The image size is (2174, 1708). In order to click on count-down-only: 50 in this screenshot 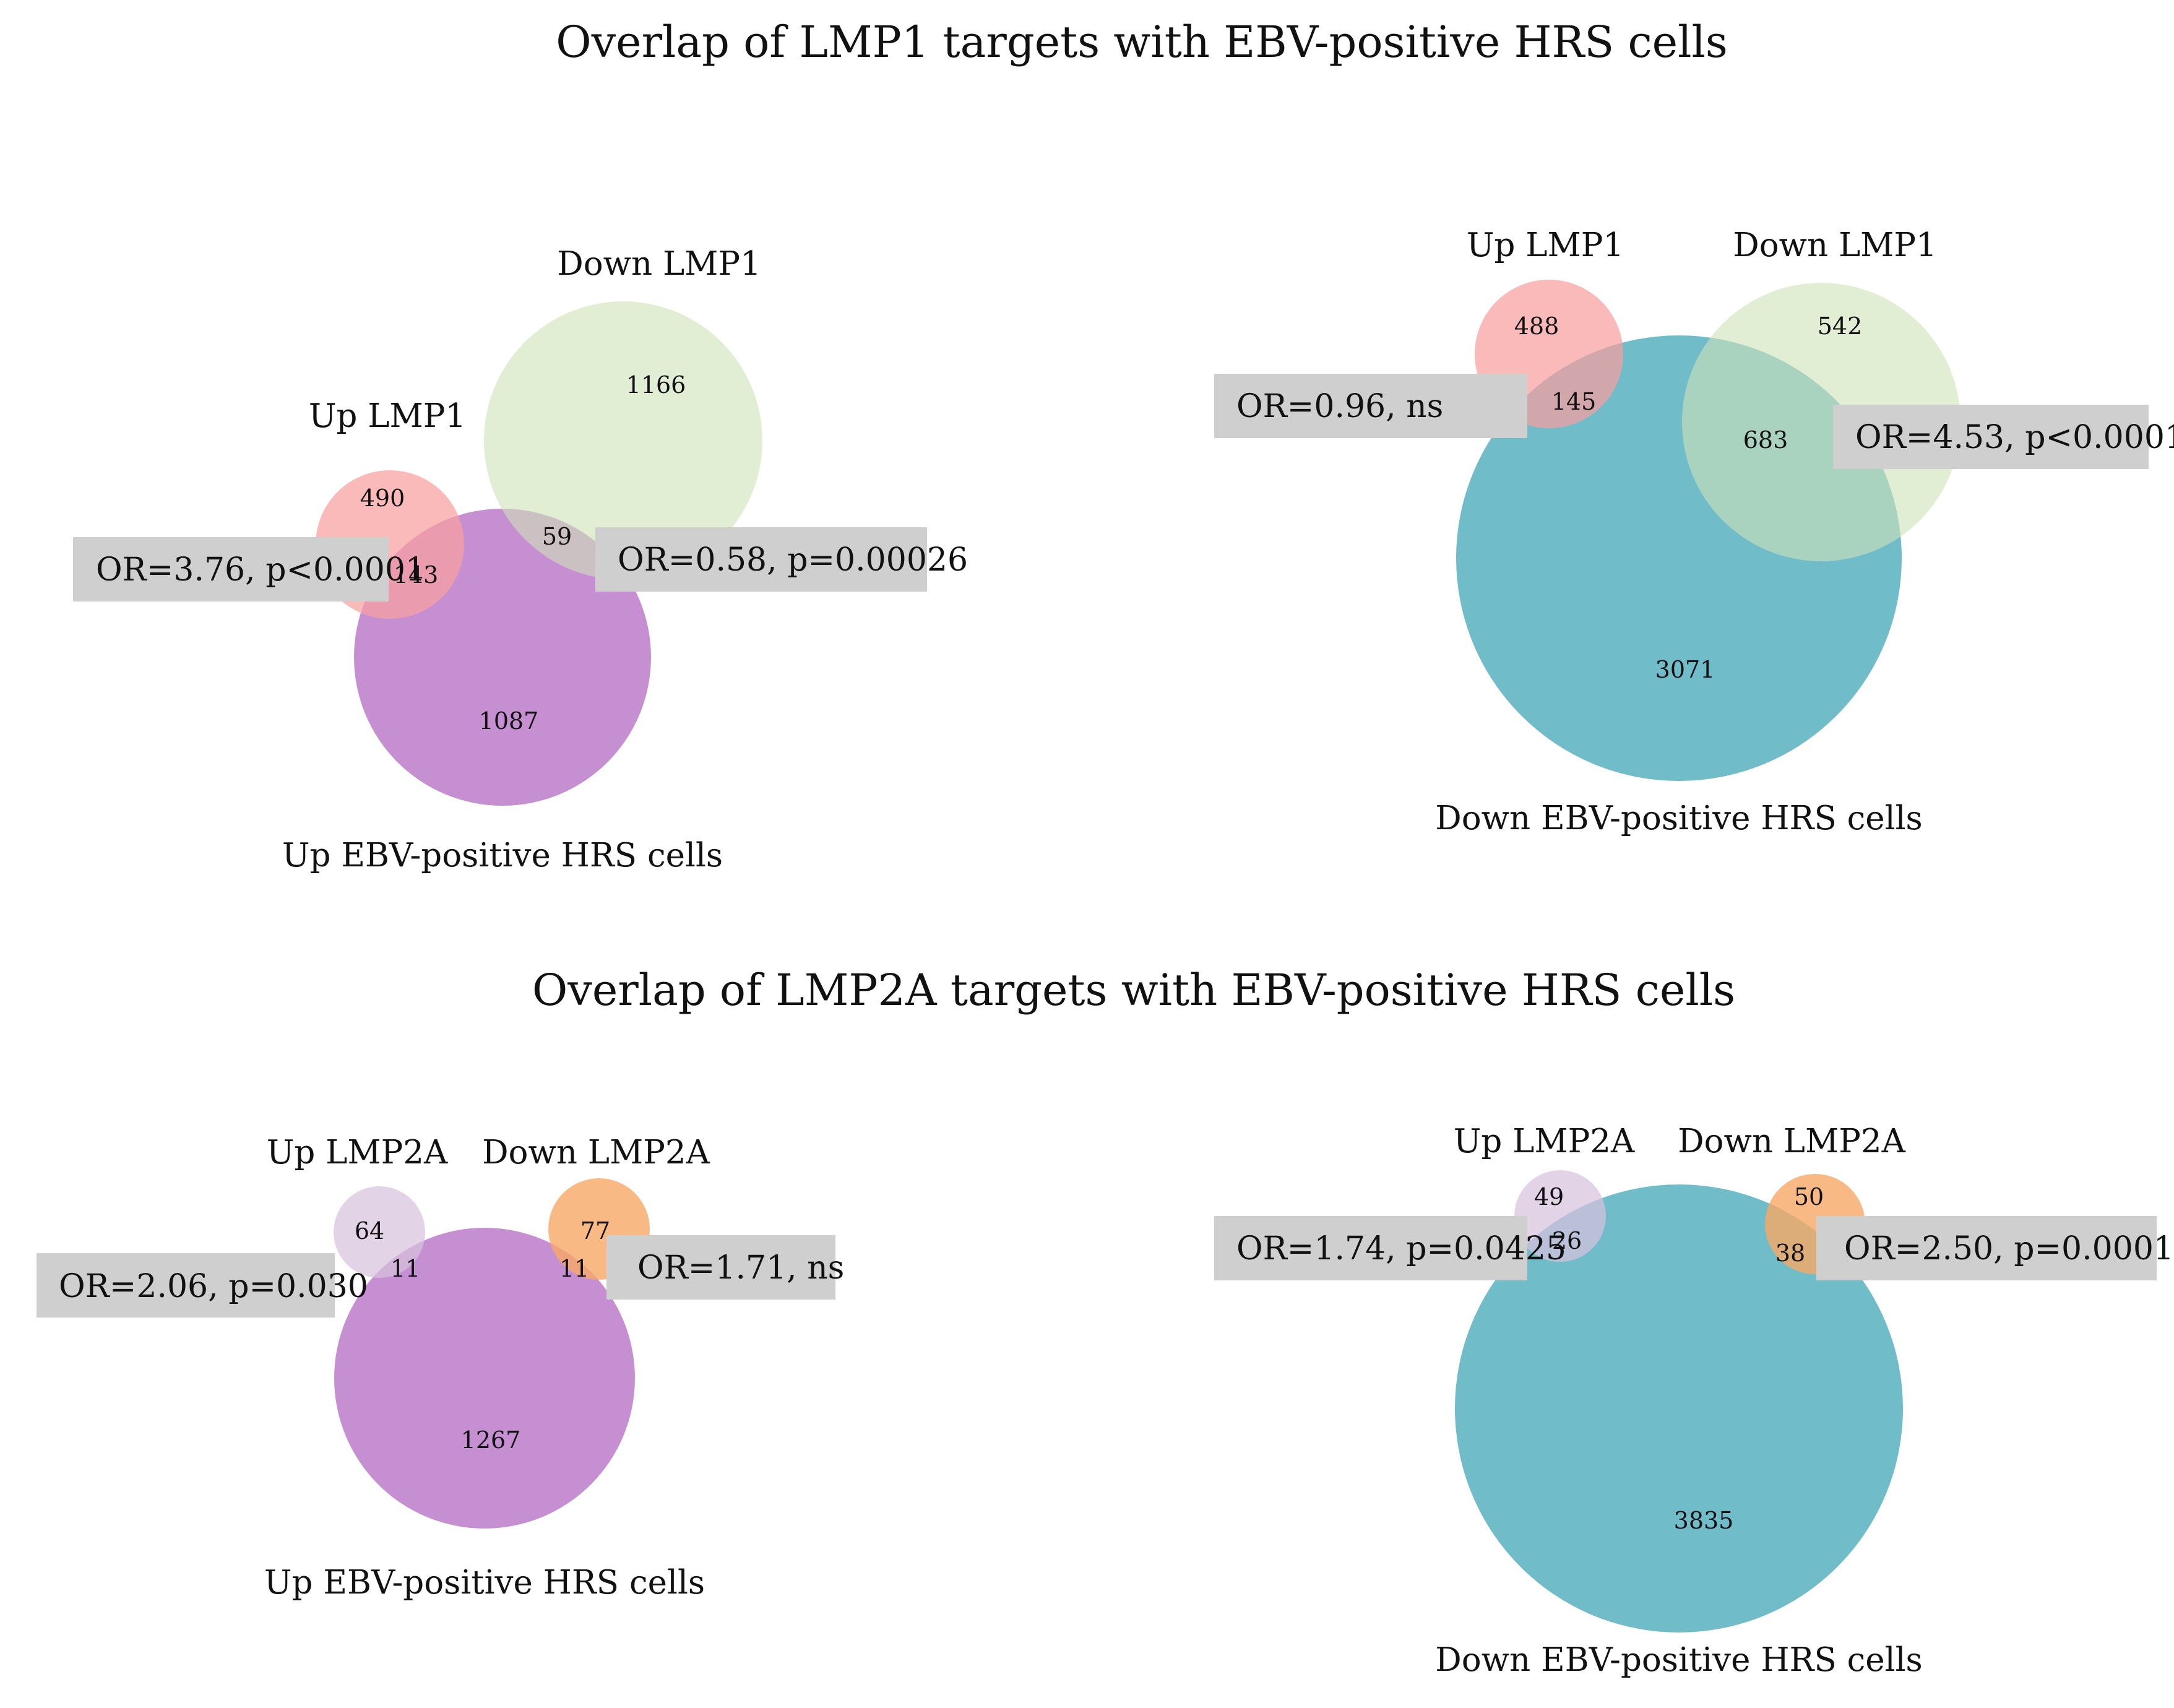, I will do `click(1809, 1196)`.